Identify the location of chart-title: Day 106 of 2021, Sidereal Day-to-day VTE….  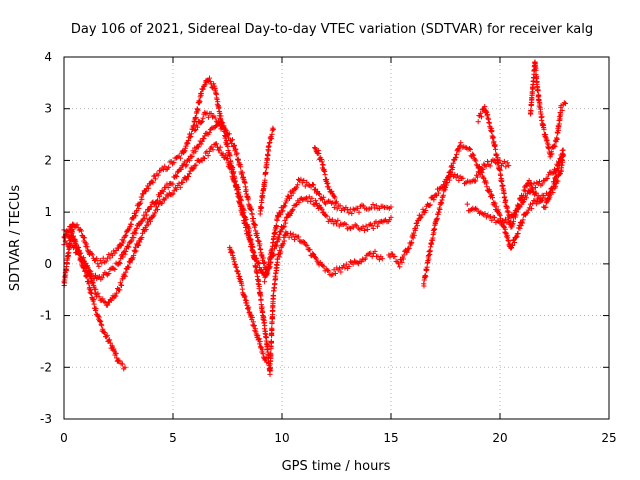
(332, 29).